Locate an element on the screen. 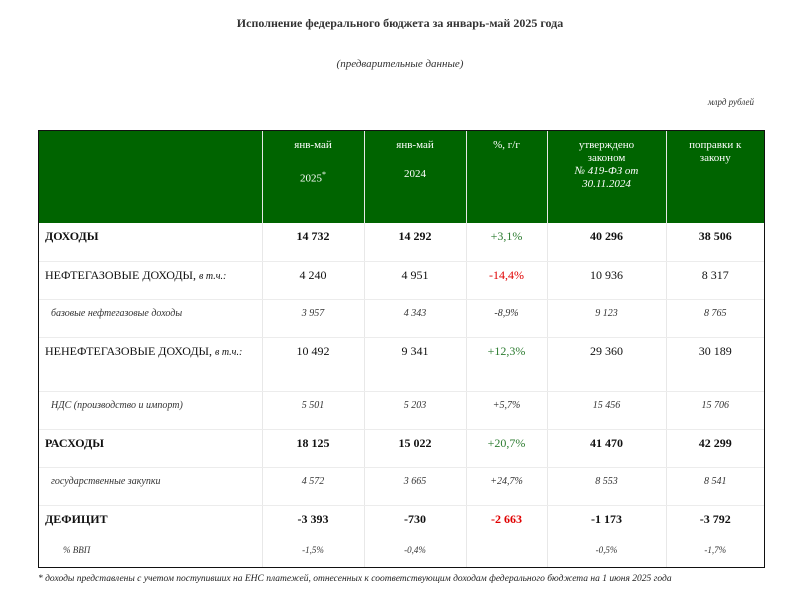 This screenshot has width=800, height=599. row-label: базовые нефтегазовые доходы is located at coordinates (151, 318).